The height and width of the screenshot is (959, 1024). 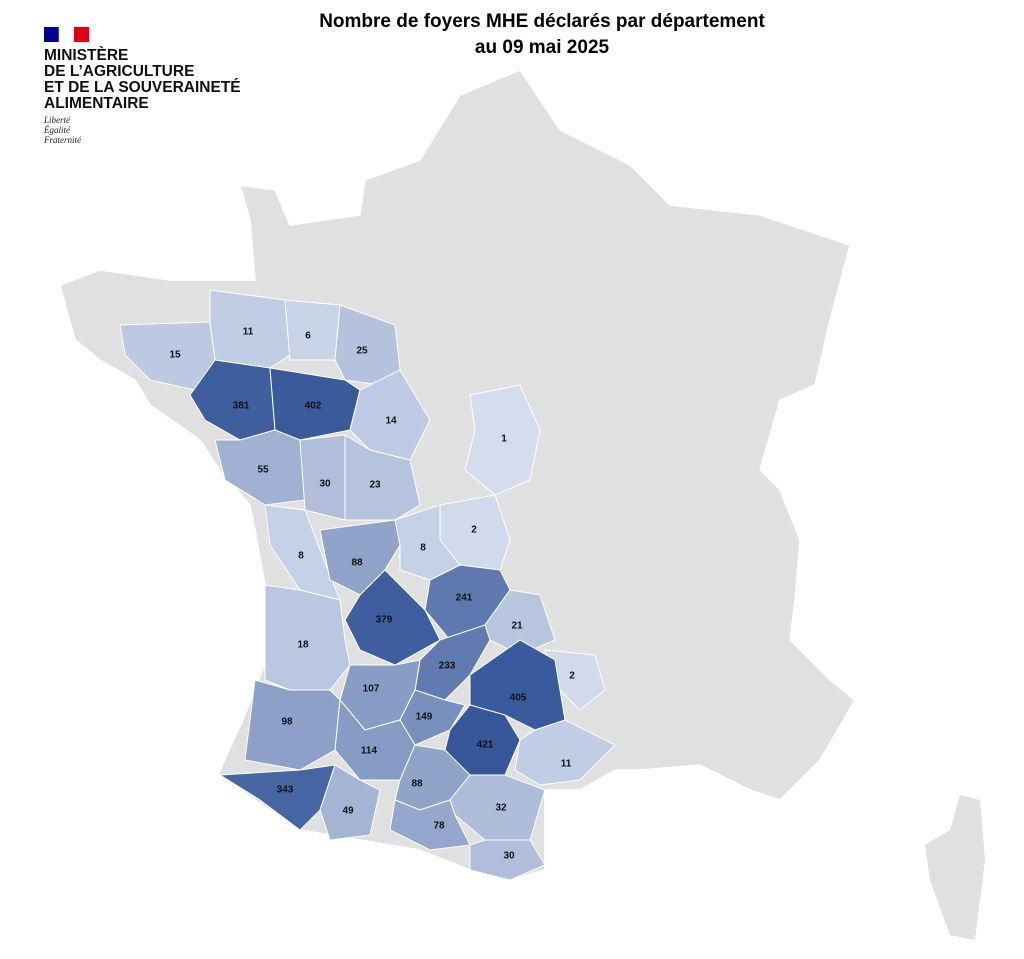 I want to click on department-value: 18, so click(x=303, y=645).